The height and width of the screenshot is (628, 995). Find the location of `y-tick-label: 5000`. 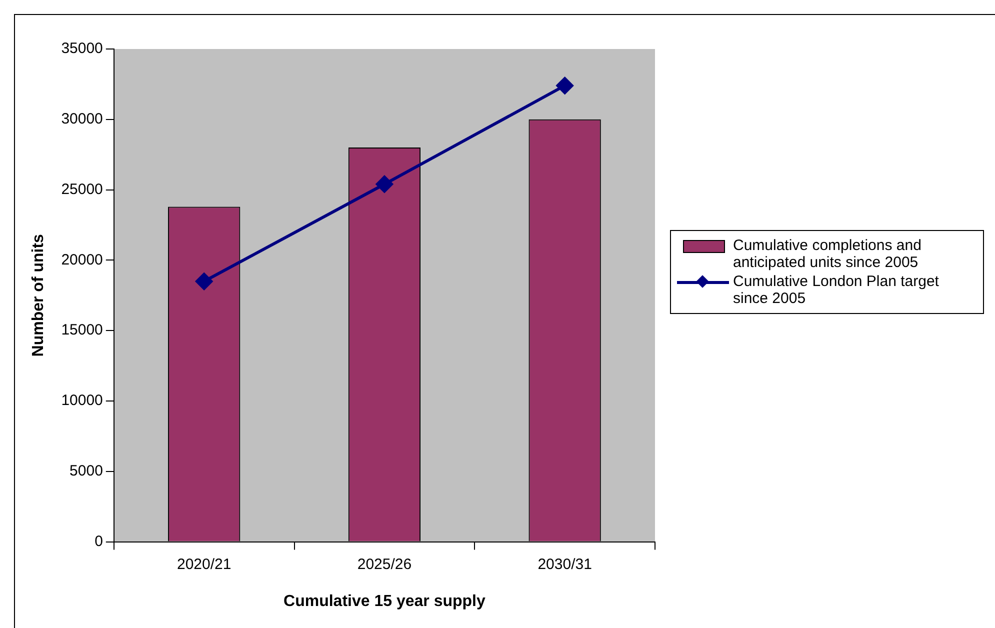

y-tick-label: 5000 is located at coordinates (86, 471).